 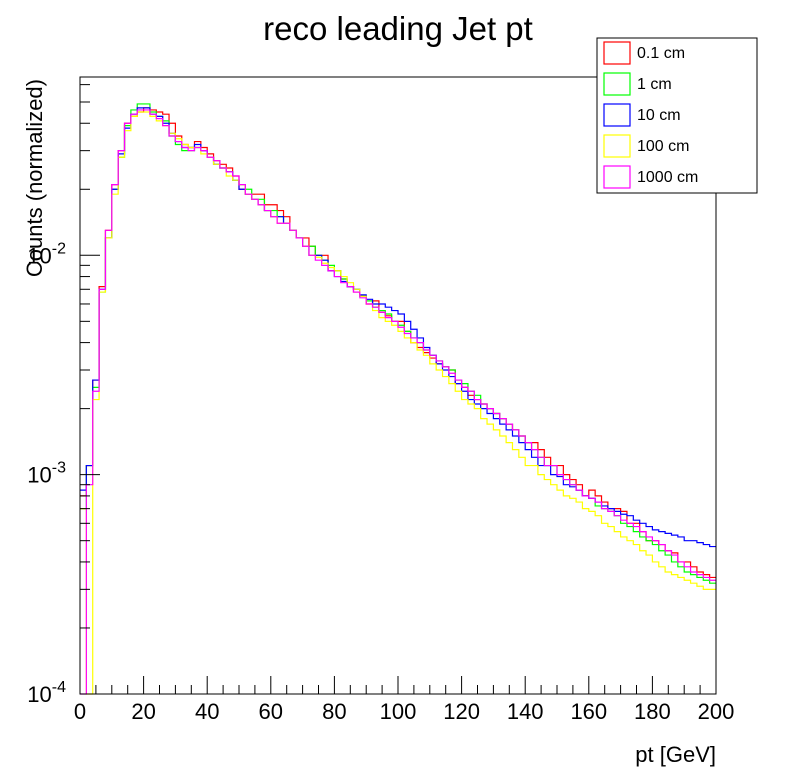 I want to click on legend-label: 10 cm, so click(x=659, y=115).